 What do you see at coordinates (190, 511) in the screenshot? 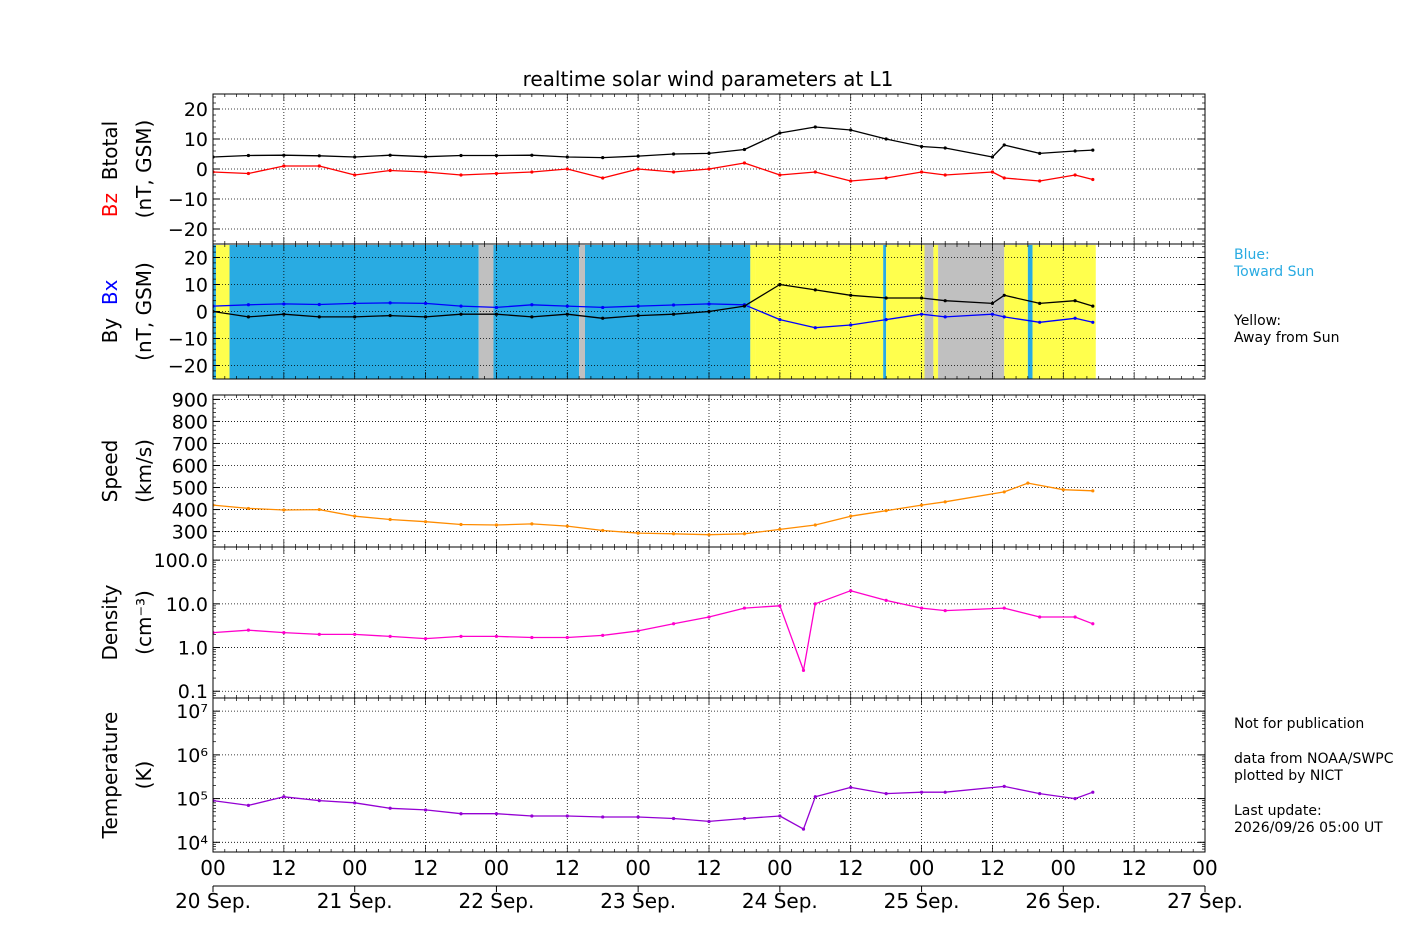
I see `y-tick-label: 400` at bounding box center [190, 511].